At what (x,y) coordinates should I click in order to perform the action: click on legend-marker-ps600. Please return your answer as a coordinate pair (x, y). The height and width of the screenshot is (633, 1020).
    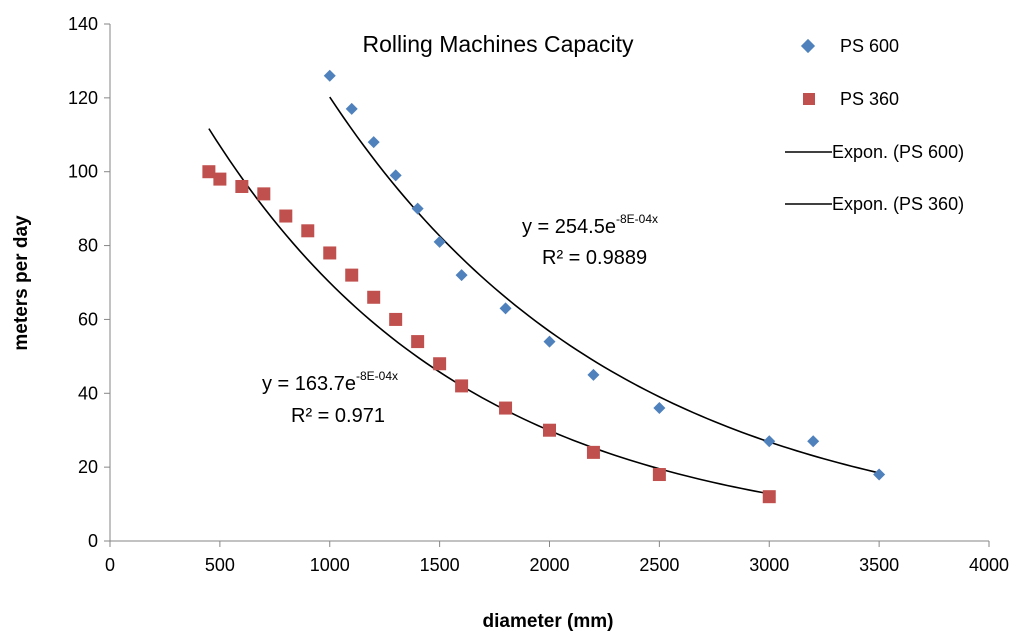
    Looking at the image, I should click on (808, 46).